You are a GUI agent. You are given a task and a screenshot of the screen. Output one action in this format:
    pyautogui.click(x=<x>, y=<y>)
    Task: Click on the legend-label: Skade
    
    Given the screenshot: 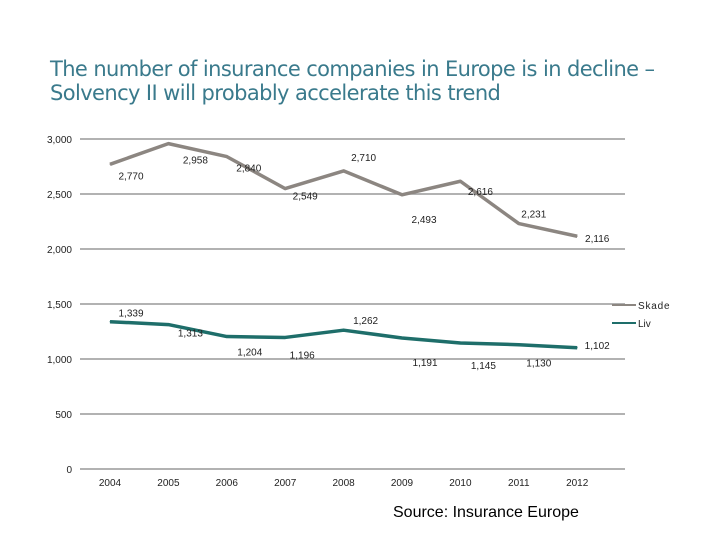 What is the action you would take?
    pyautogui.click(x=654, y=306)
    